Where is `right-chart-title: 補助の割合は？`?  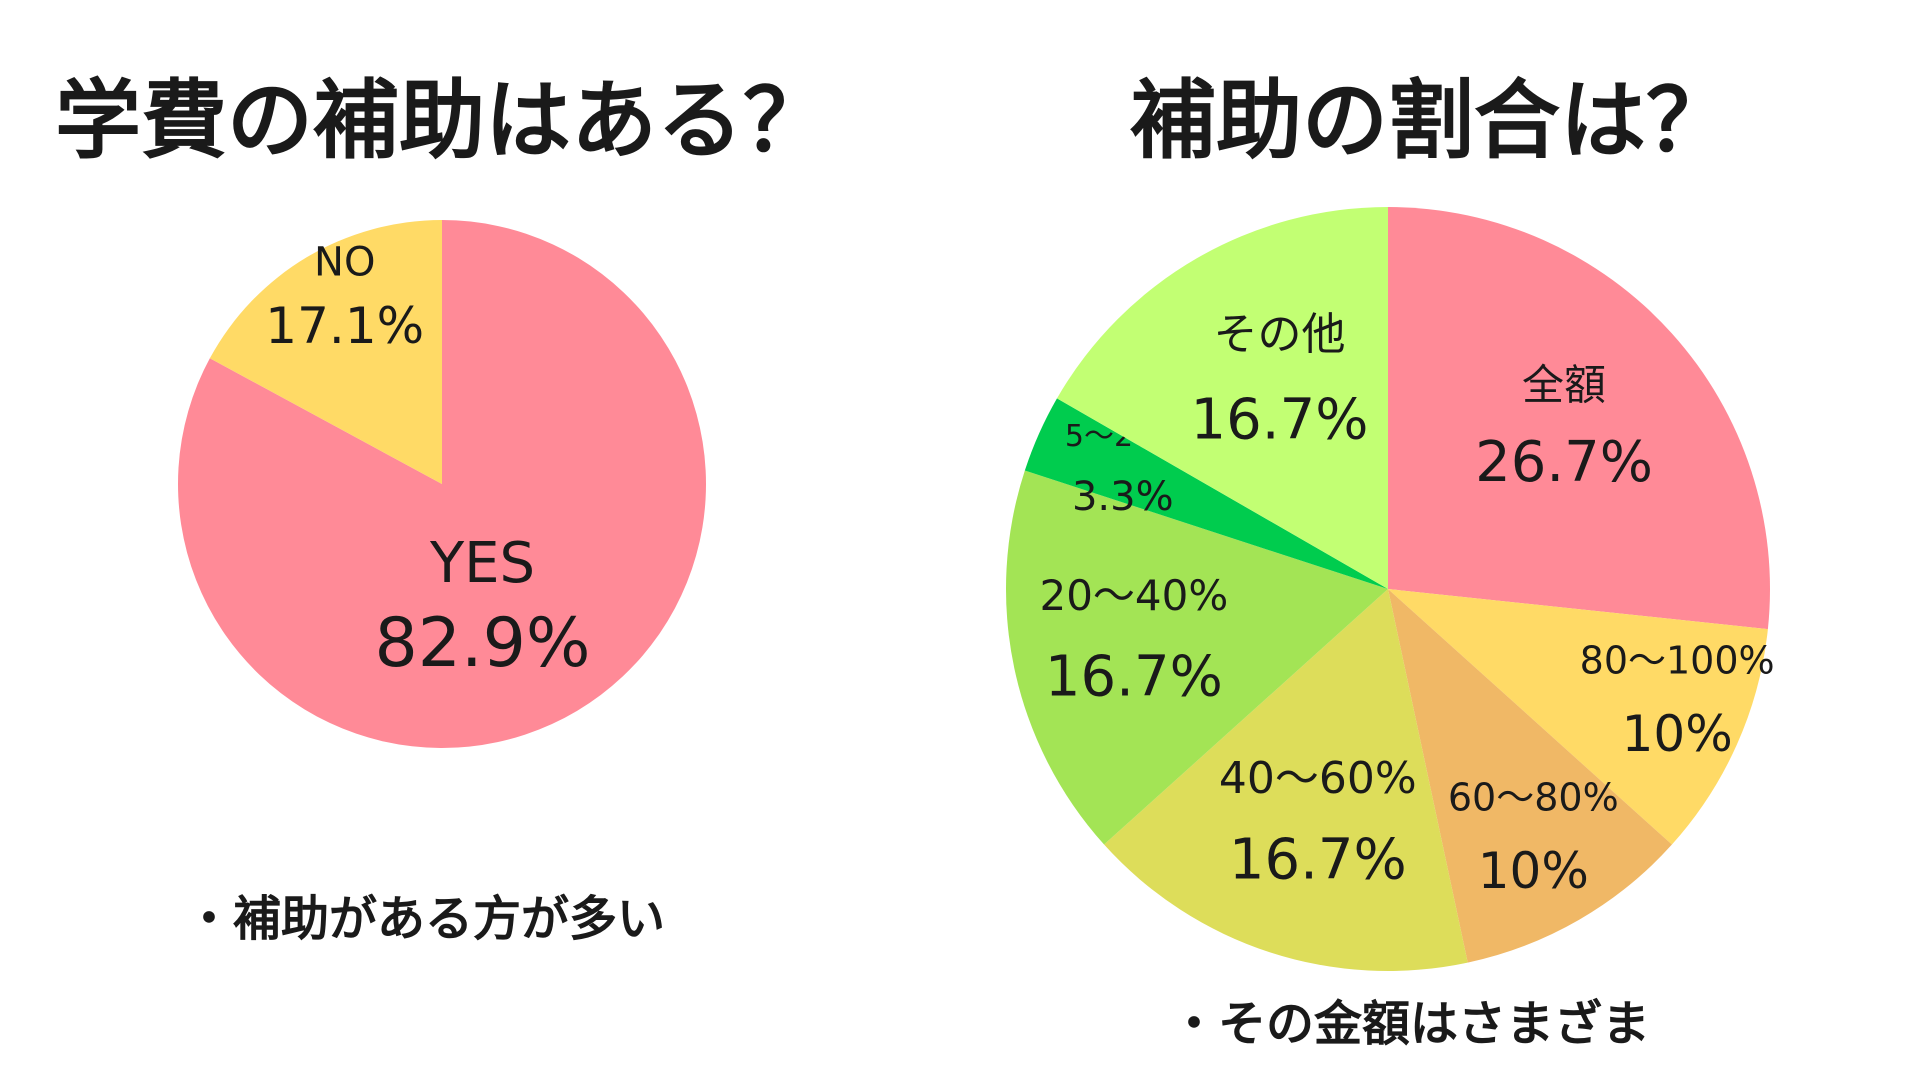 right-chart-title: 補助の割合は？ is located at coordinates (1431, 121).